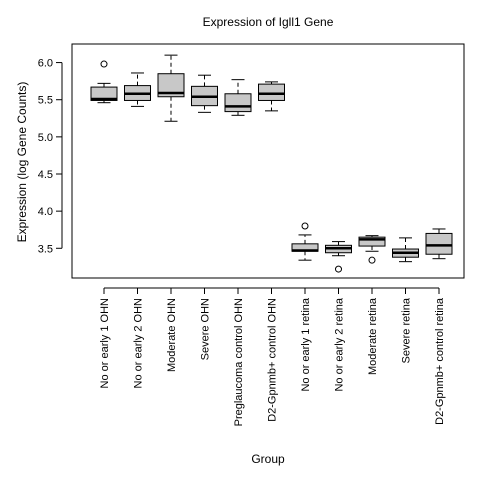  Describe the element at coordinates (206, 329) in the screenshot. I see `x-tick-label: Severe OHN` at that location.